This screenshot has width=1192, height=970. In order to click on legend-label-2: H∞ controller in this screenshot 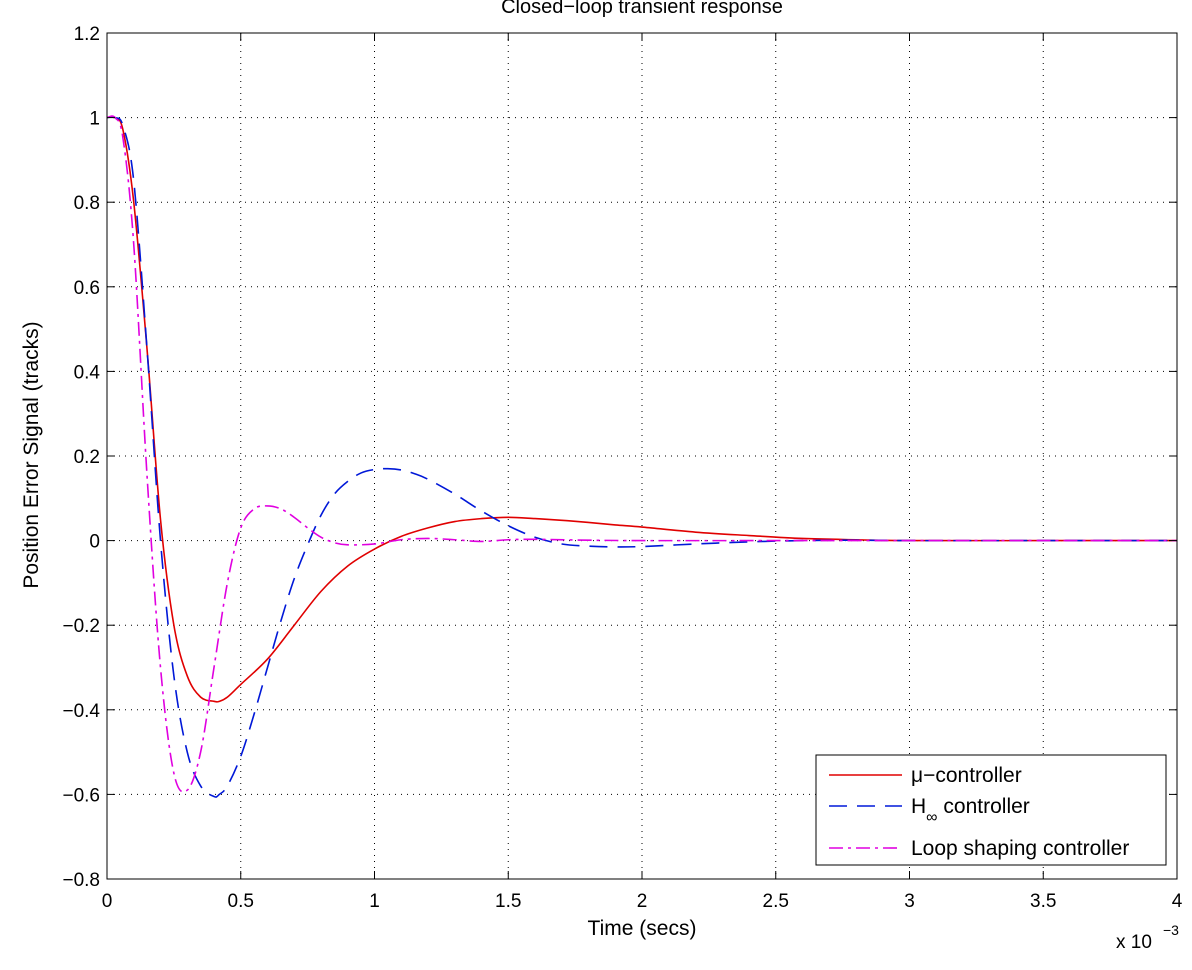, I will do `click(970, 810)`.